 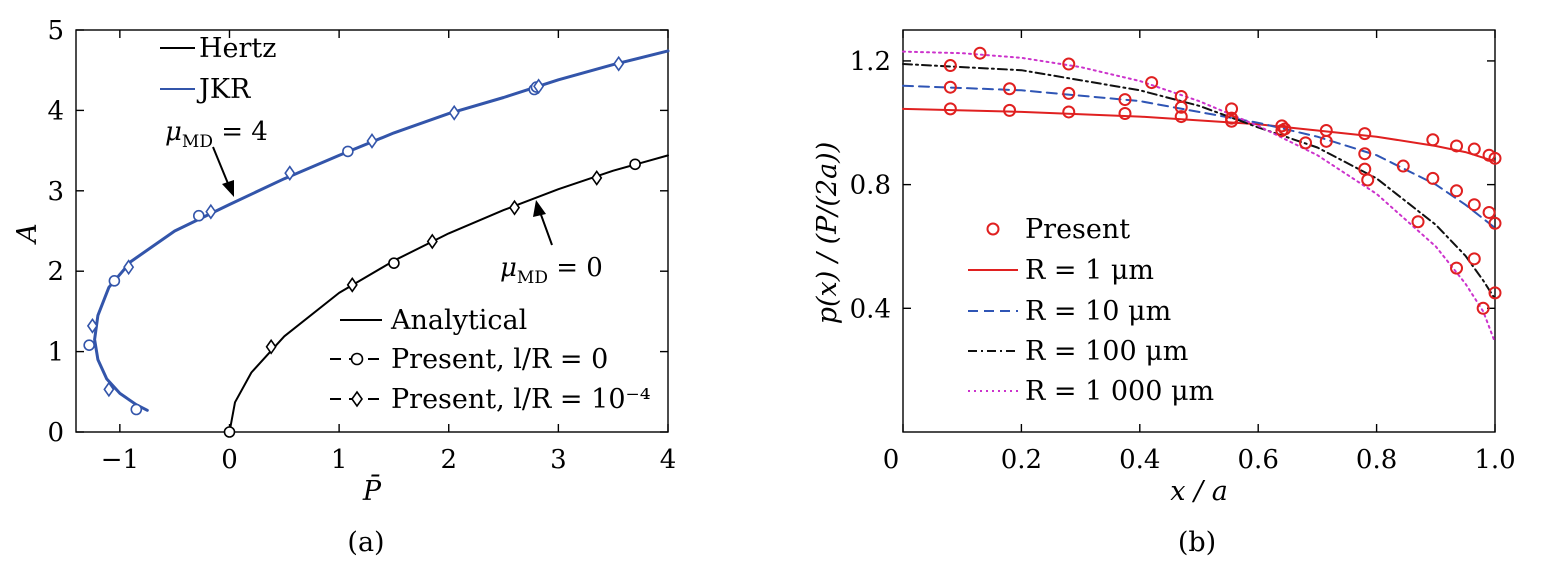 What do you see at coordinates (1021, 460) in the screenshot?
I see `x-tick-label: 0.2` at bounding box center [1021, 460].